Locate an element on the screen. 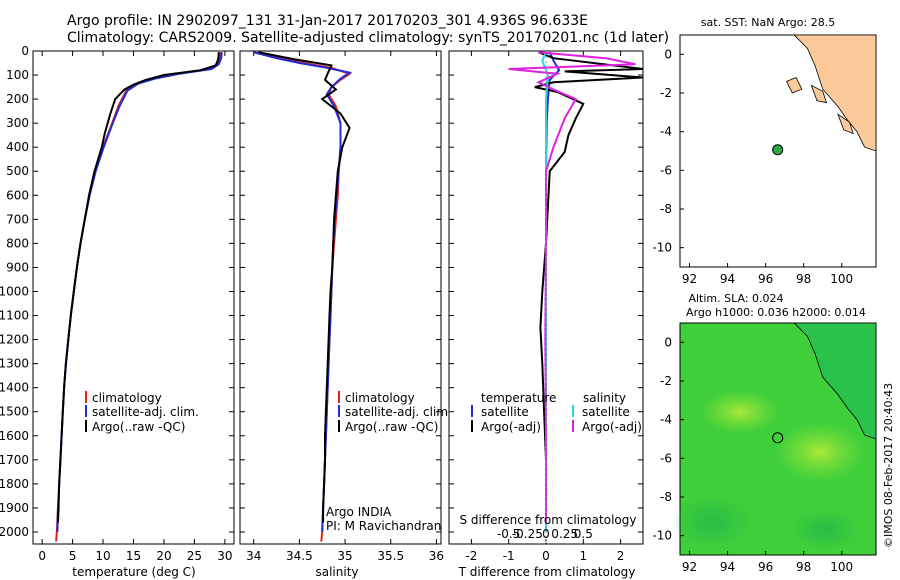 This screenshot has height=580, width=900. y-tick-label: 900 is located at coordinates (17, 267).